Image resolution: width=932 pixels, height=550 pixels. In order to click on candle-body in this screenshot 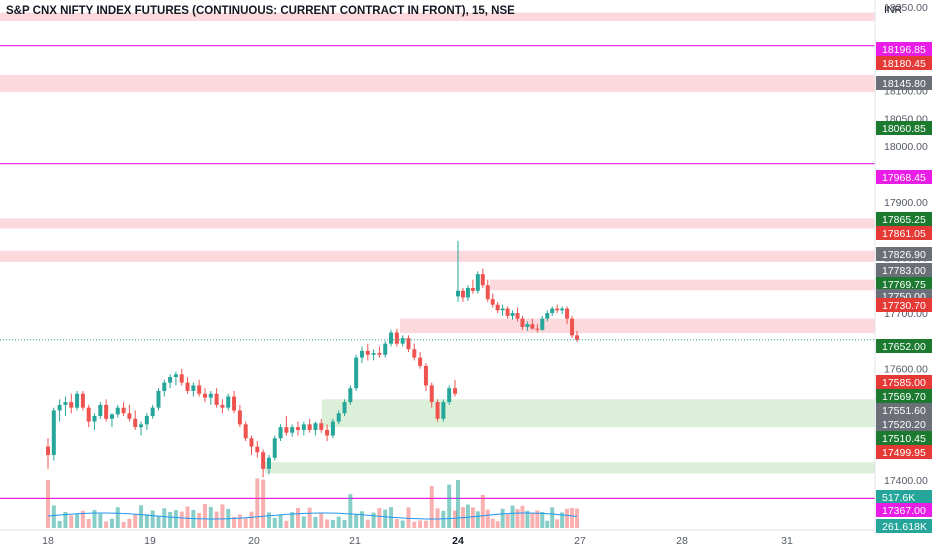, I will do `click(315, 426)`.